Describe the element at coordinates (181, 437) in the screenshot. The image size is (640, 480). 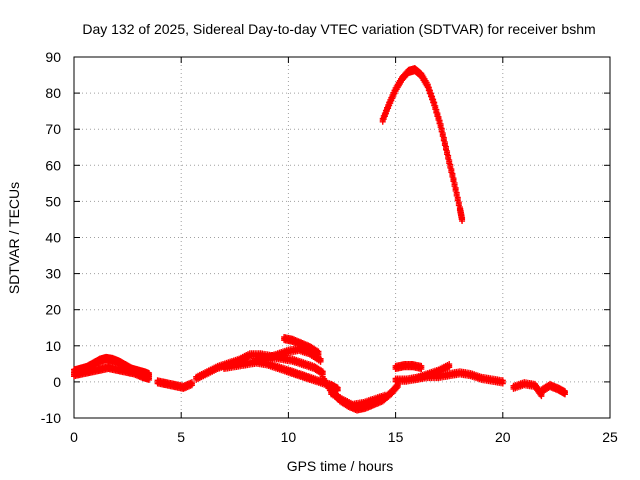
I see `x-tick-label: 5` at that location.